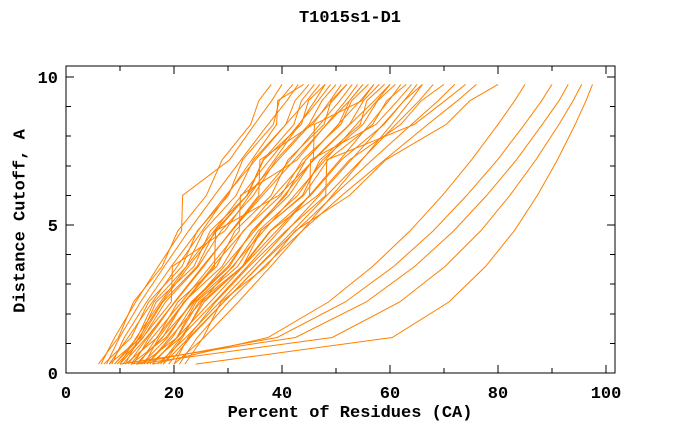  Describe the element at coordinates (282, 394) in the screenshot. I see `x-tick-label: 40` at that location.